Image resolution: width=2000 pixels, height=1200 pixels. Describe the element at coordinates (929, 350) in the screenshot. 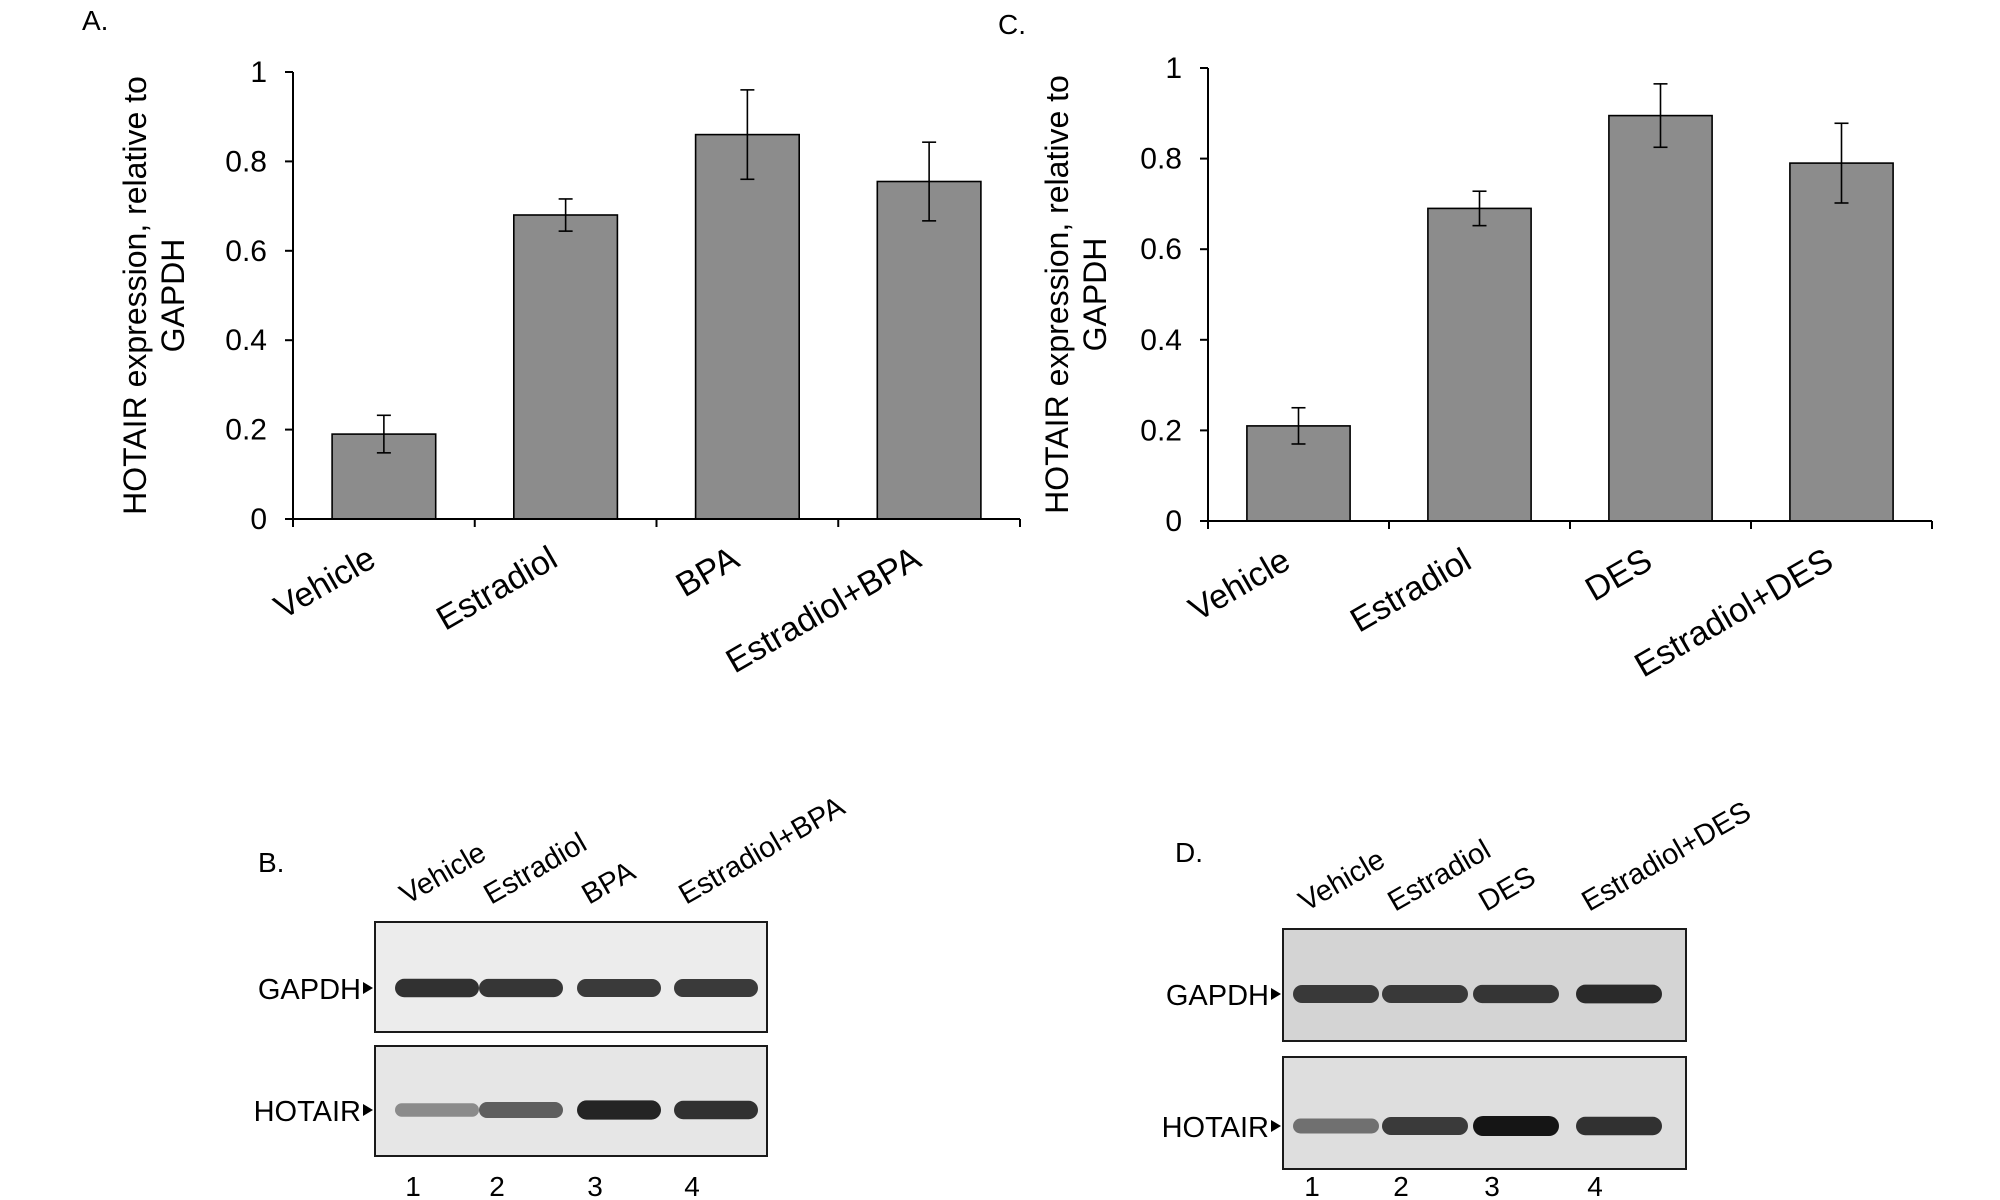

I see `bar-estradiol-bpa` at that location.